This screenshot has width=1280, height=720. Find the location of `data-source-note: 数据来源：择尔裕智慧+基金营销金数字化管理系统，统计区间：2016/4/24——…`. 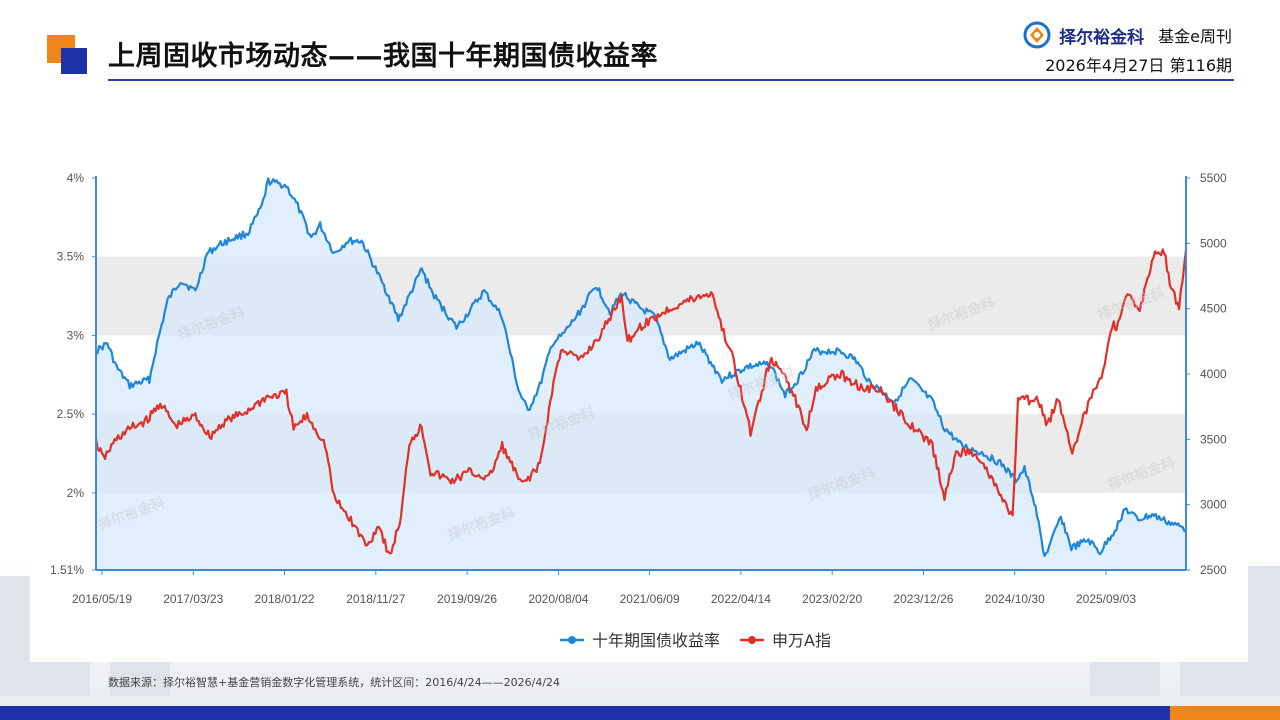

data-source-note: 数据来源：择尔裕智慧+基金营销金数字化管理系统，统计区间：2016/4/24——… is located at coordinates (334, 682).